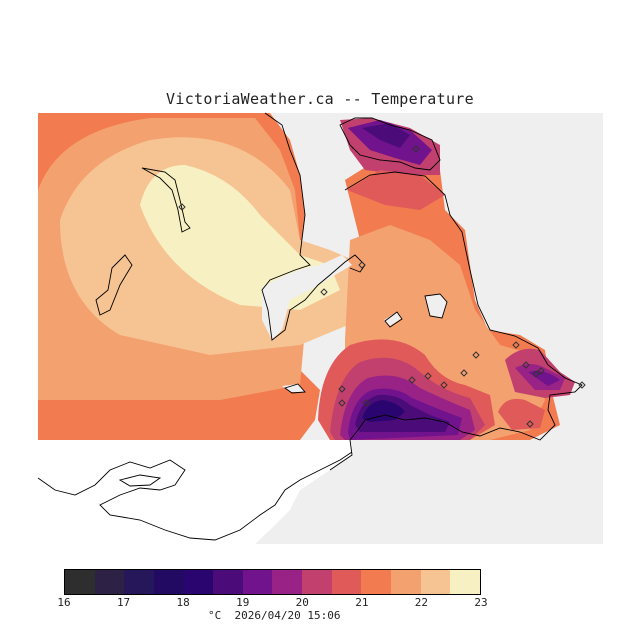  I want to click on unit-label: °C, so click(215, 615).